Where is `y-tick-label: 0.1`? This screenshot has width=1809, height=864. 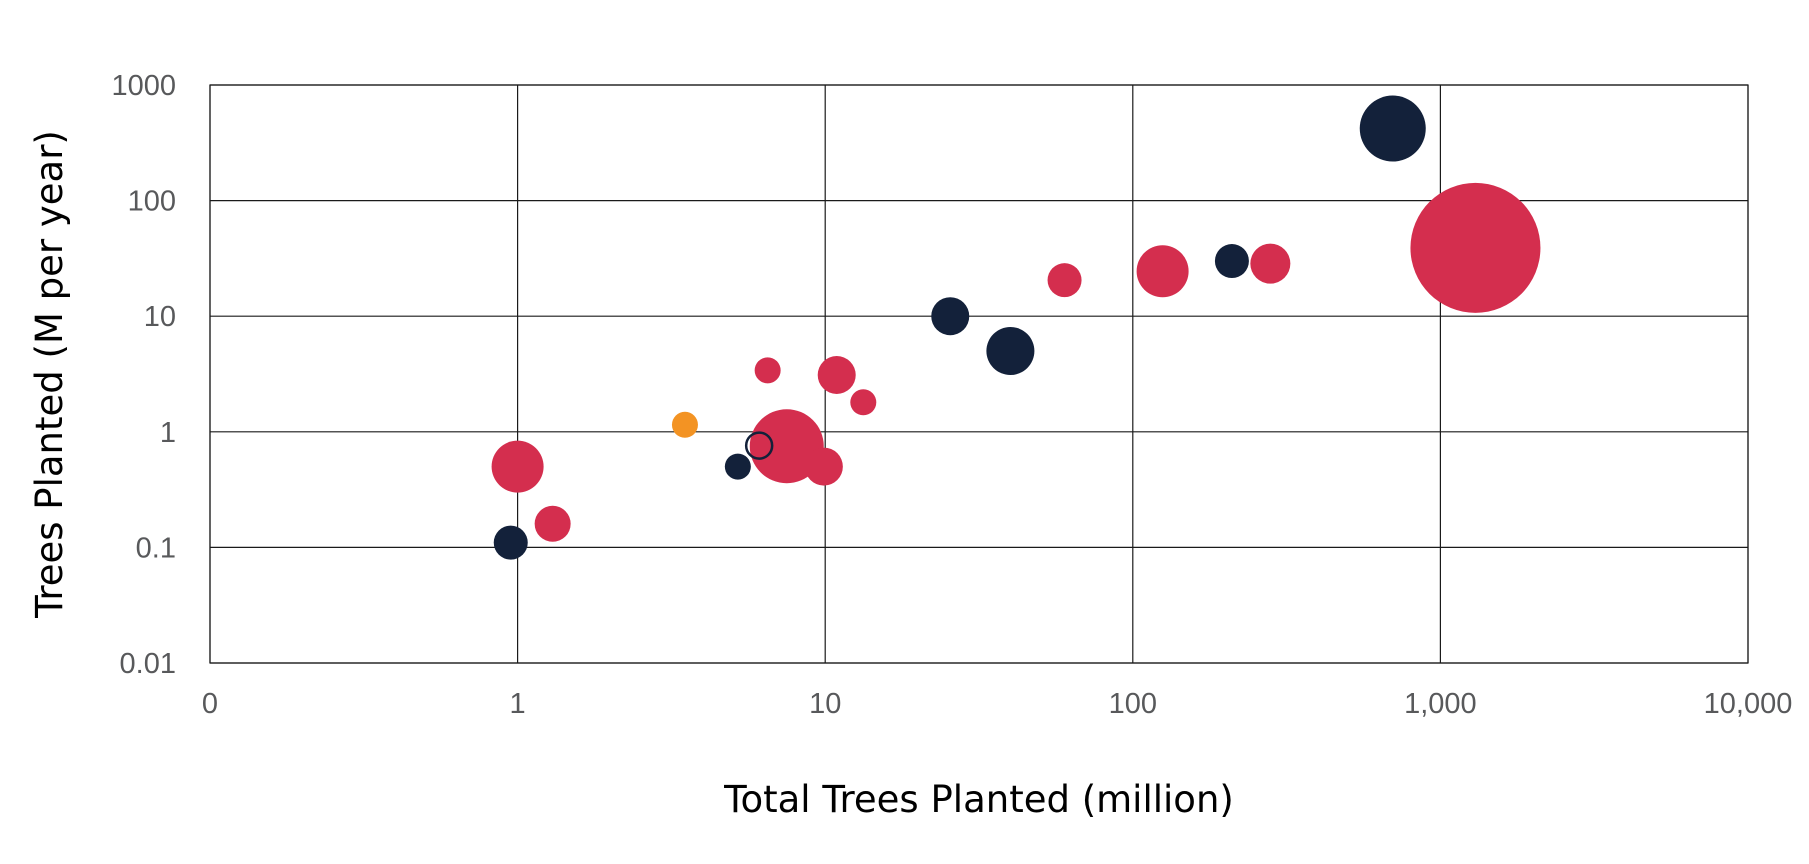 y-tick-label: 0.1 is located at coordinates (156, 548).